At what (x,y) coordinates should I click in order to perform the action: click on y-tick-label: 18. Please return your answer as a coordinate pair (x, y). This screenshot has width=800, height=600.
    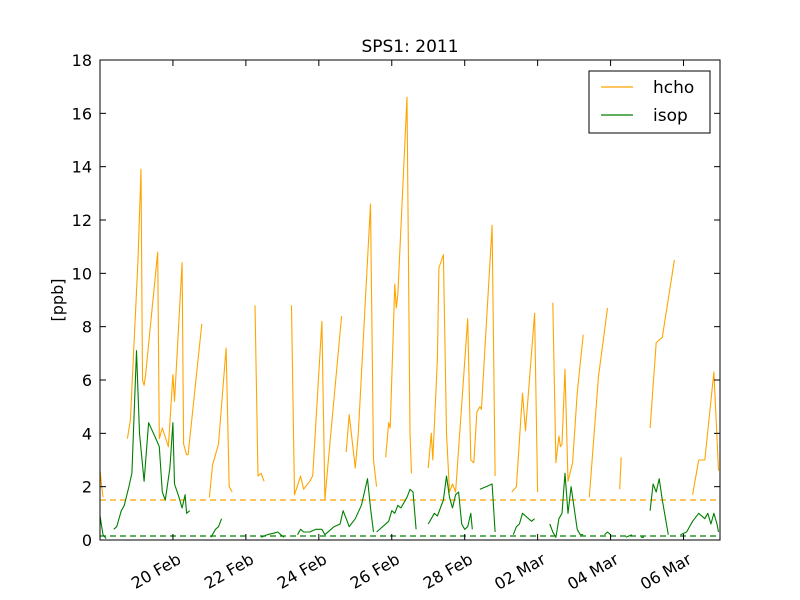
    Looking at the image, I should click on (82, 60).